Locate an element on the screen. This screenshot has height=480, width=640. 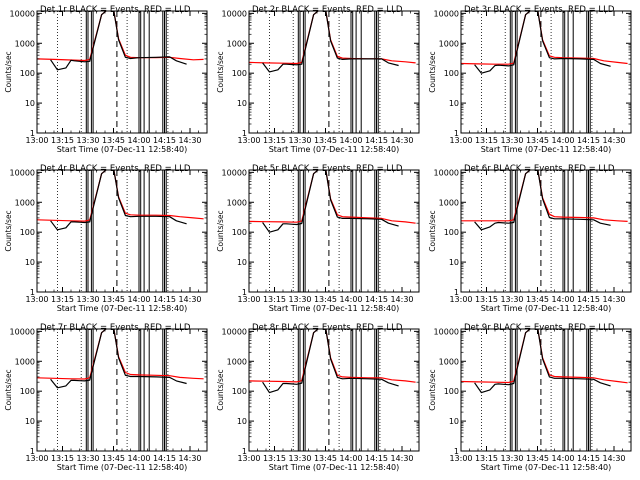
panel-title: Det 3r BLACK = Events, RED = LLD is located at coordinates (539, 10).